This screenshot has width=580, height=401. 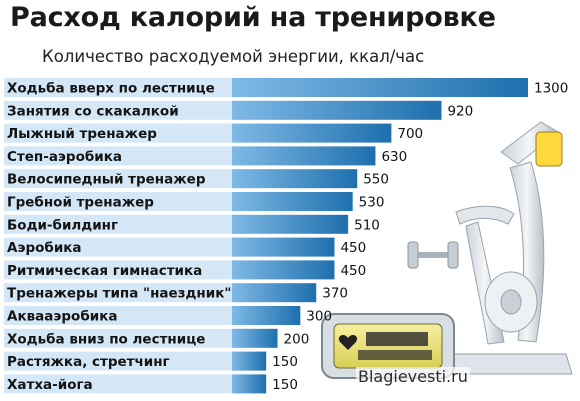 What do you see at coordinates (233, 56) in the screenshot?
I see `chart-subtitle: Количество расходуемой энергии, ккал/час` at bounding box center [233, 56].